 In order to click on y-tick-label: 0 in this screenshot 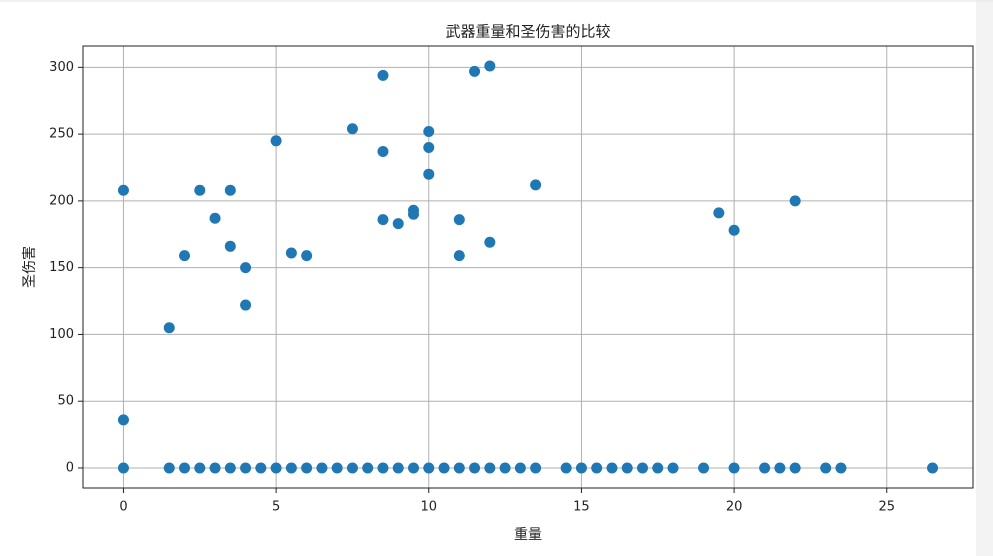, I will do `click(70, 467)`.